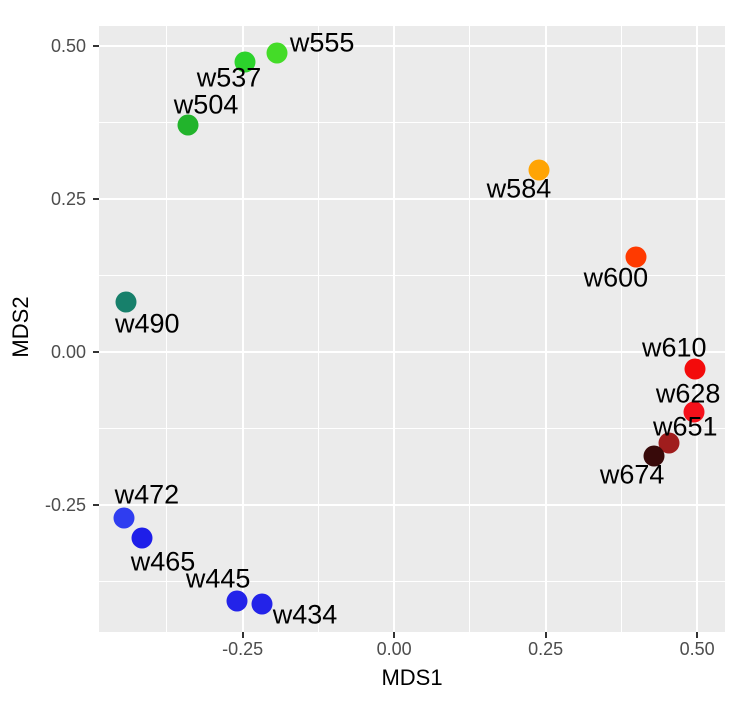  I want to click on point-label-w504: w504, so click(206, 104).